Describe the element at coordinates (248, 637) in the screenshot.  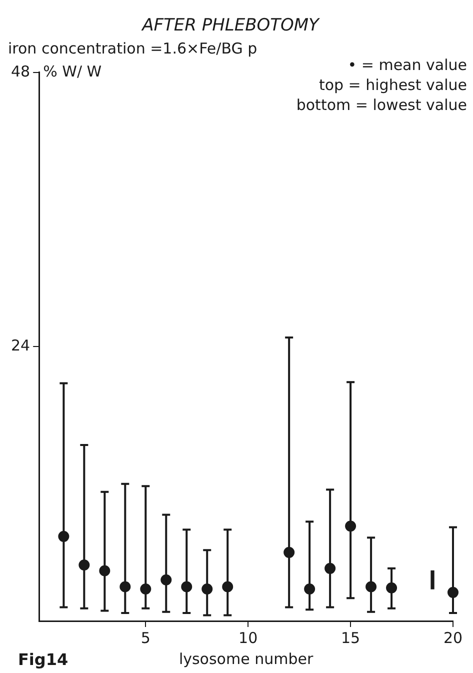
I see `x-tick-label: 10` at that location.